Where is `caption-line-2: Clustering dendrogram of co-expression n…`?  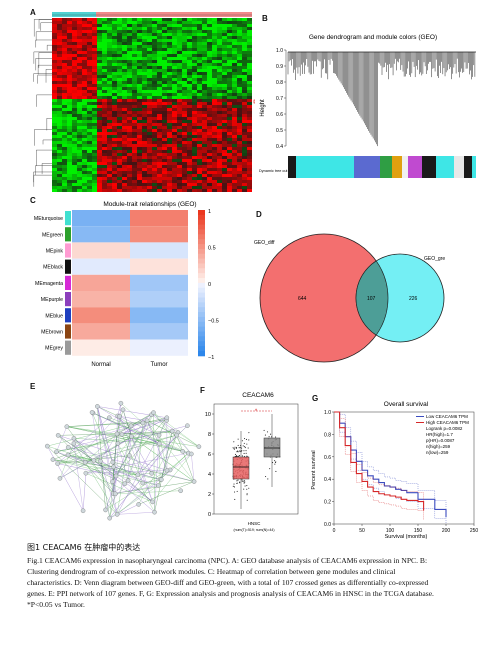
caption-line-2: Clustering dendrogram of co-expression n… is located at coordinates (211, 571).